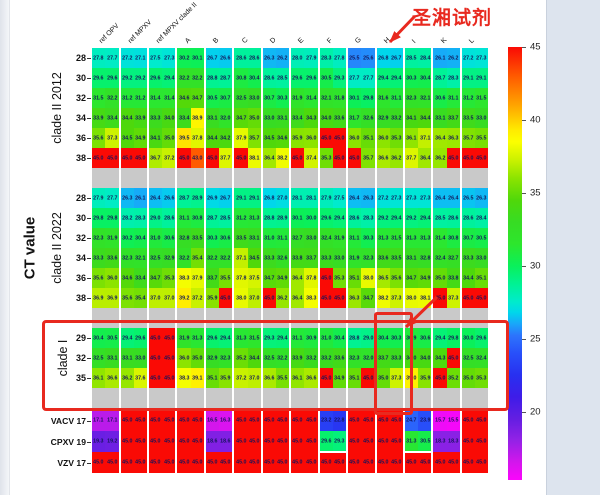 This screenshot has width=600, height=495. Describe the element at coordinates (524, 193) in the screenshot. I see `colorbar-tick-mark` at that location.